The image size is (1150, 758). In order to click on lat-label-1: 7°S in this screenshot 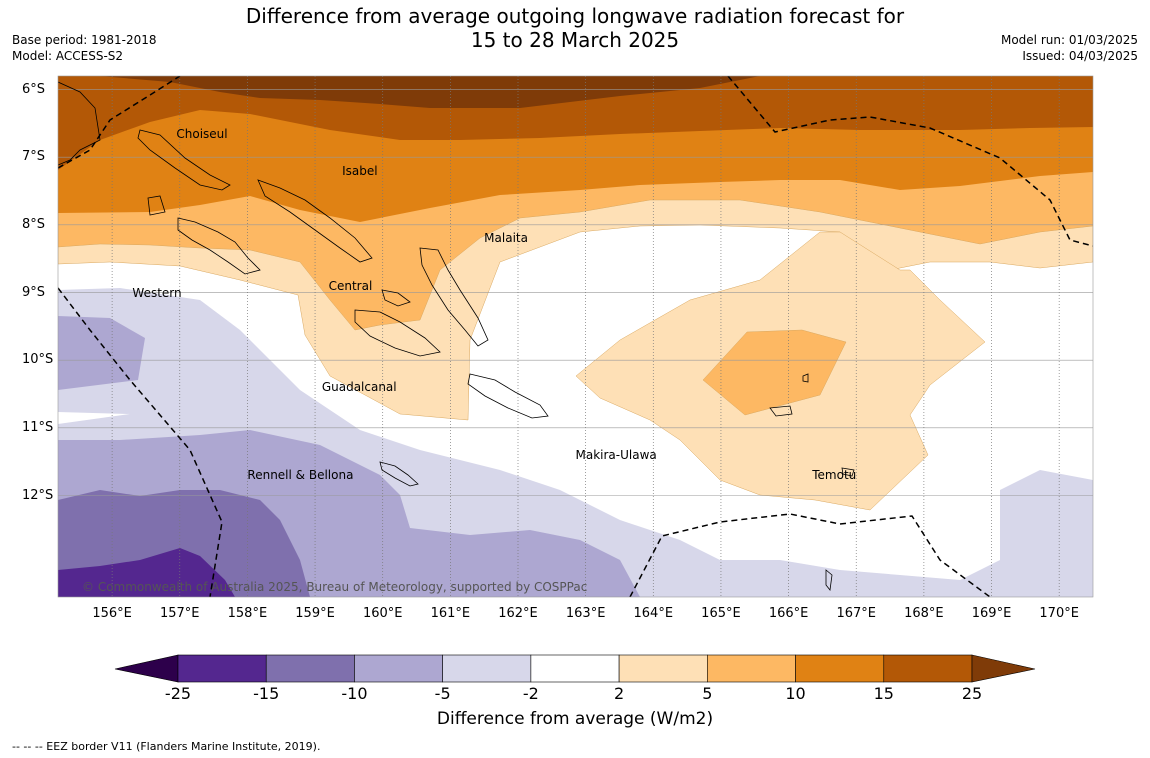, I will do `click(34, 157)`.